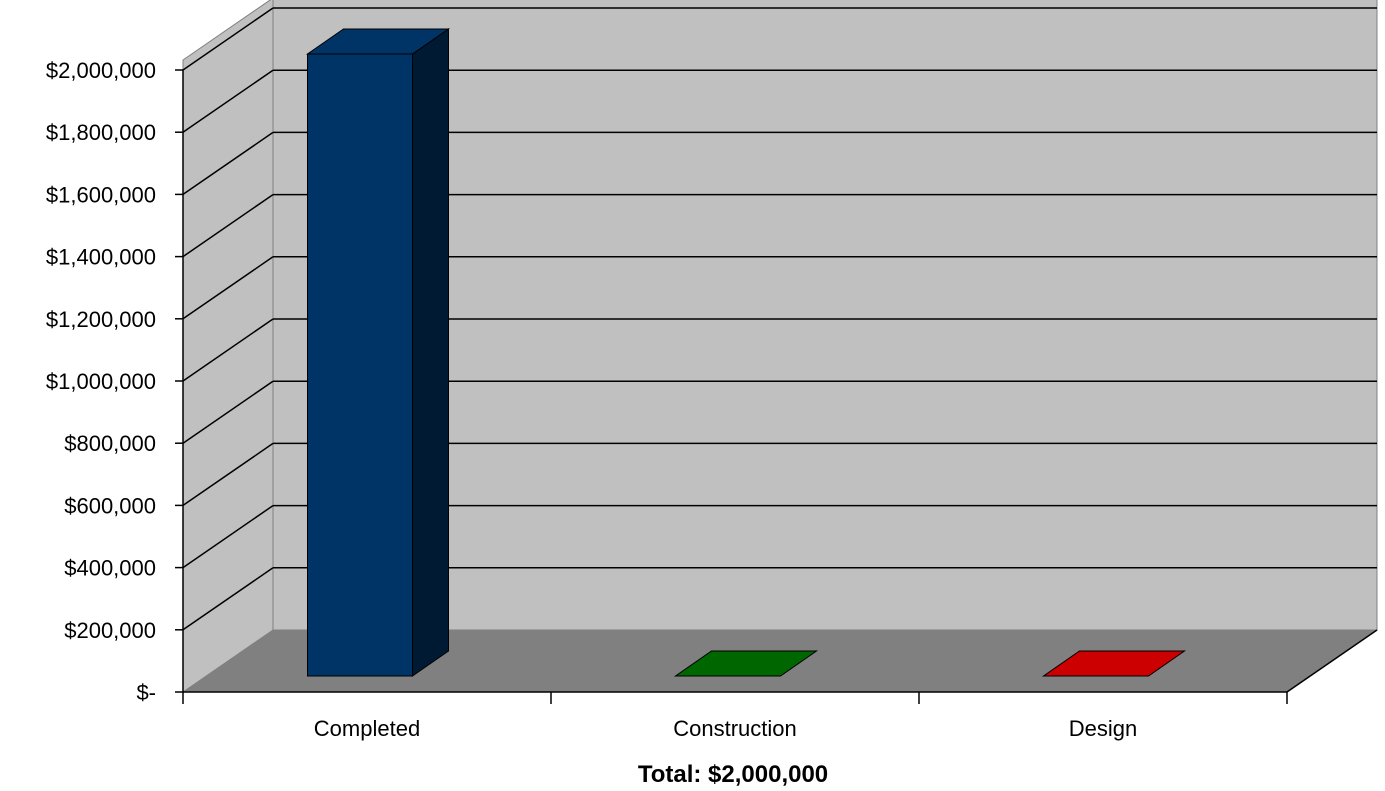 The height and width of the screenshot is (791, 1385). Describe the element at coordinates (367, 728) in the screenshot. I see `x-category-label: Completed` at that location.